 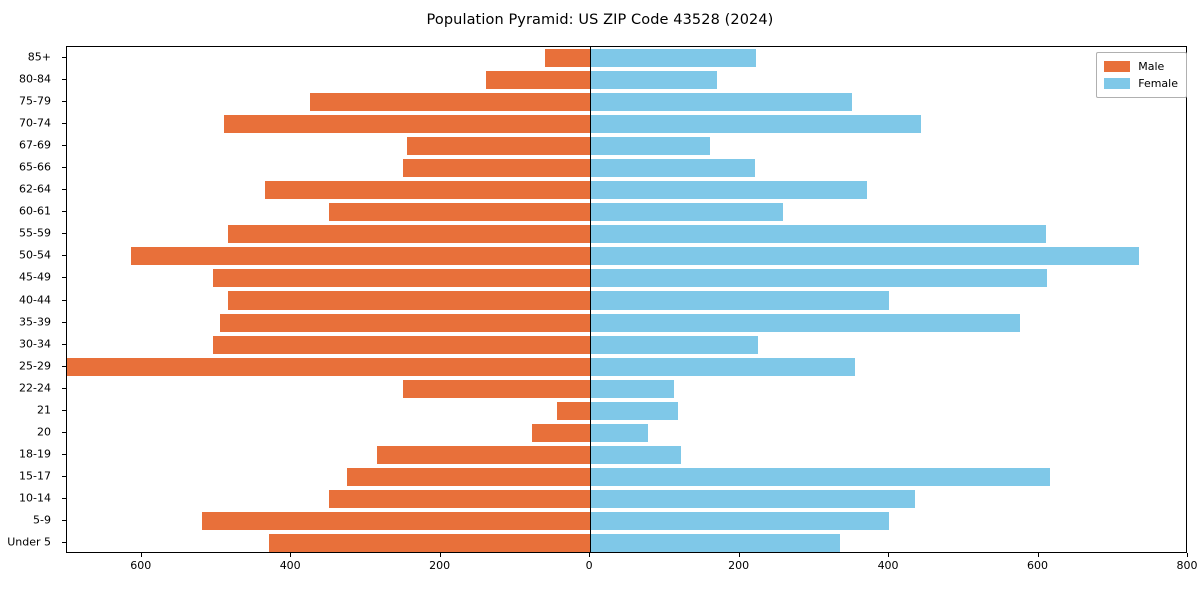 What do you see at coordinates (35, 123) in the screenshot?
I see `y-axis-label: 70-74` at bounding box center [35, 123].